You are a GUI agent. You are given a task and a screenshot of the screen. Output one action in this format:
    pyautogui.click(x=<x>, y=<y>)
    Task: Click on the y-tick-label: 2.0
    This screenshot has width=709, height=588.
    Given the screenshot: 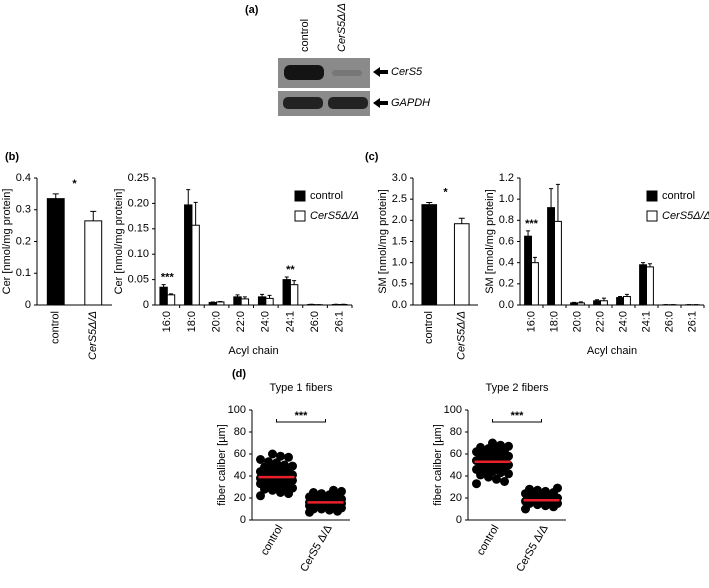 What is the action you would take?
    pyautogui.click(x=399, y=220)
    